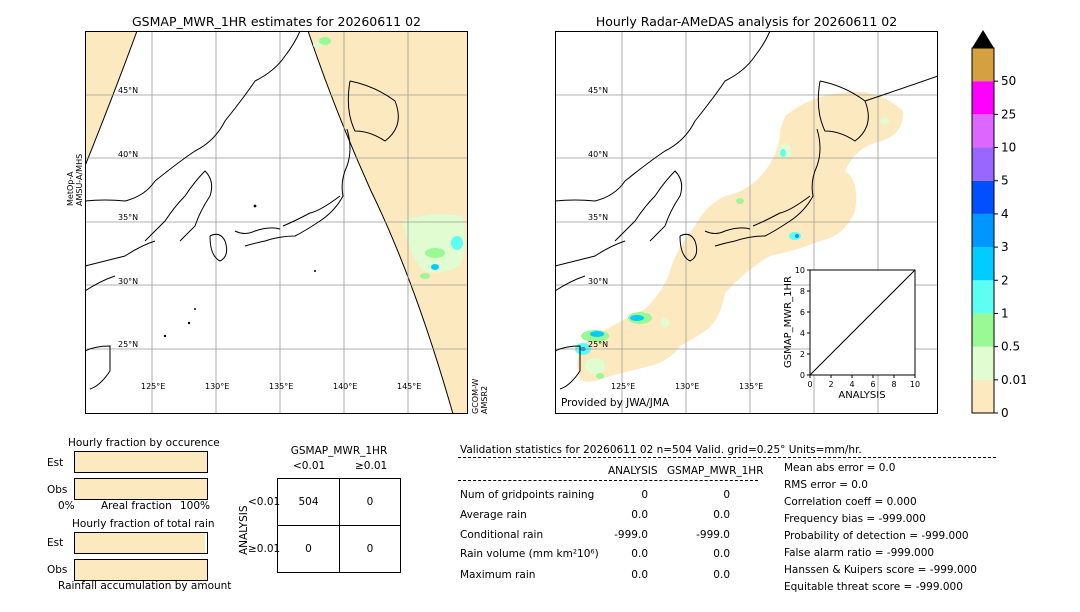 The width and height of the screenshot is (1080, 612). Describe the element at coordinates (644, 495) in the screenshot. I see `stat-row-analysis: 0` at that location.